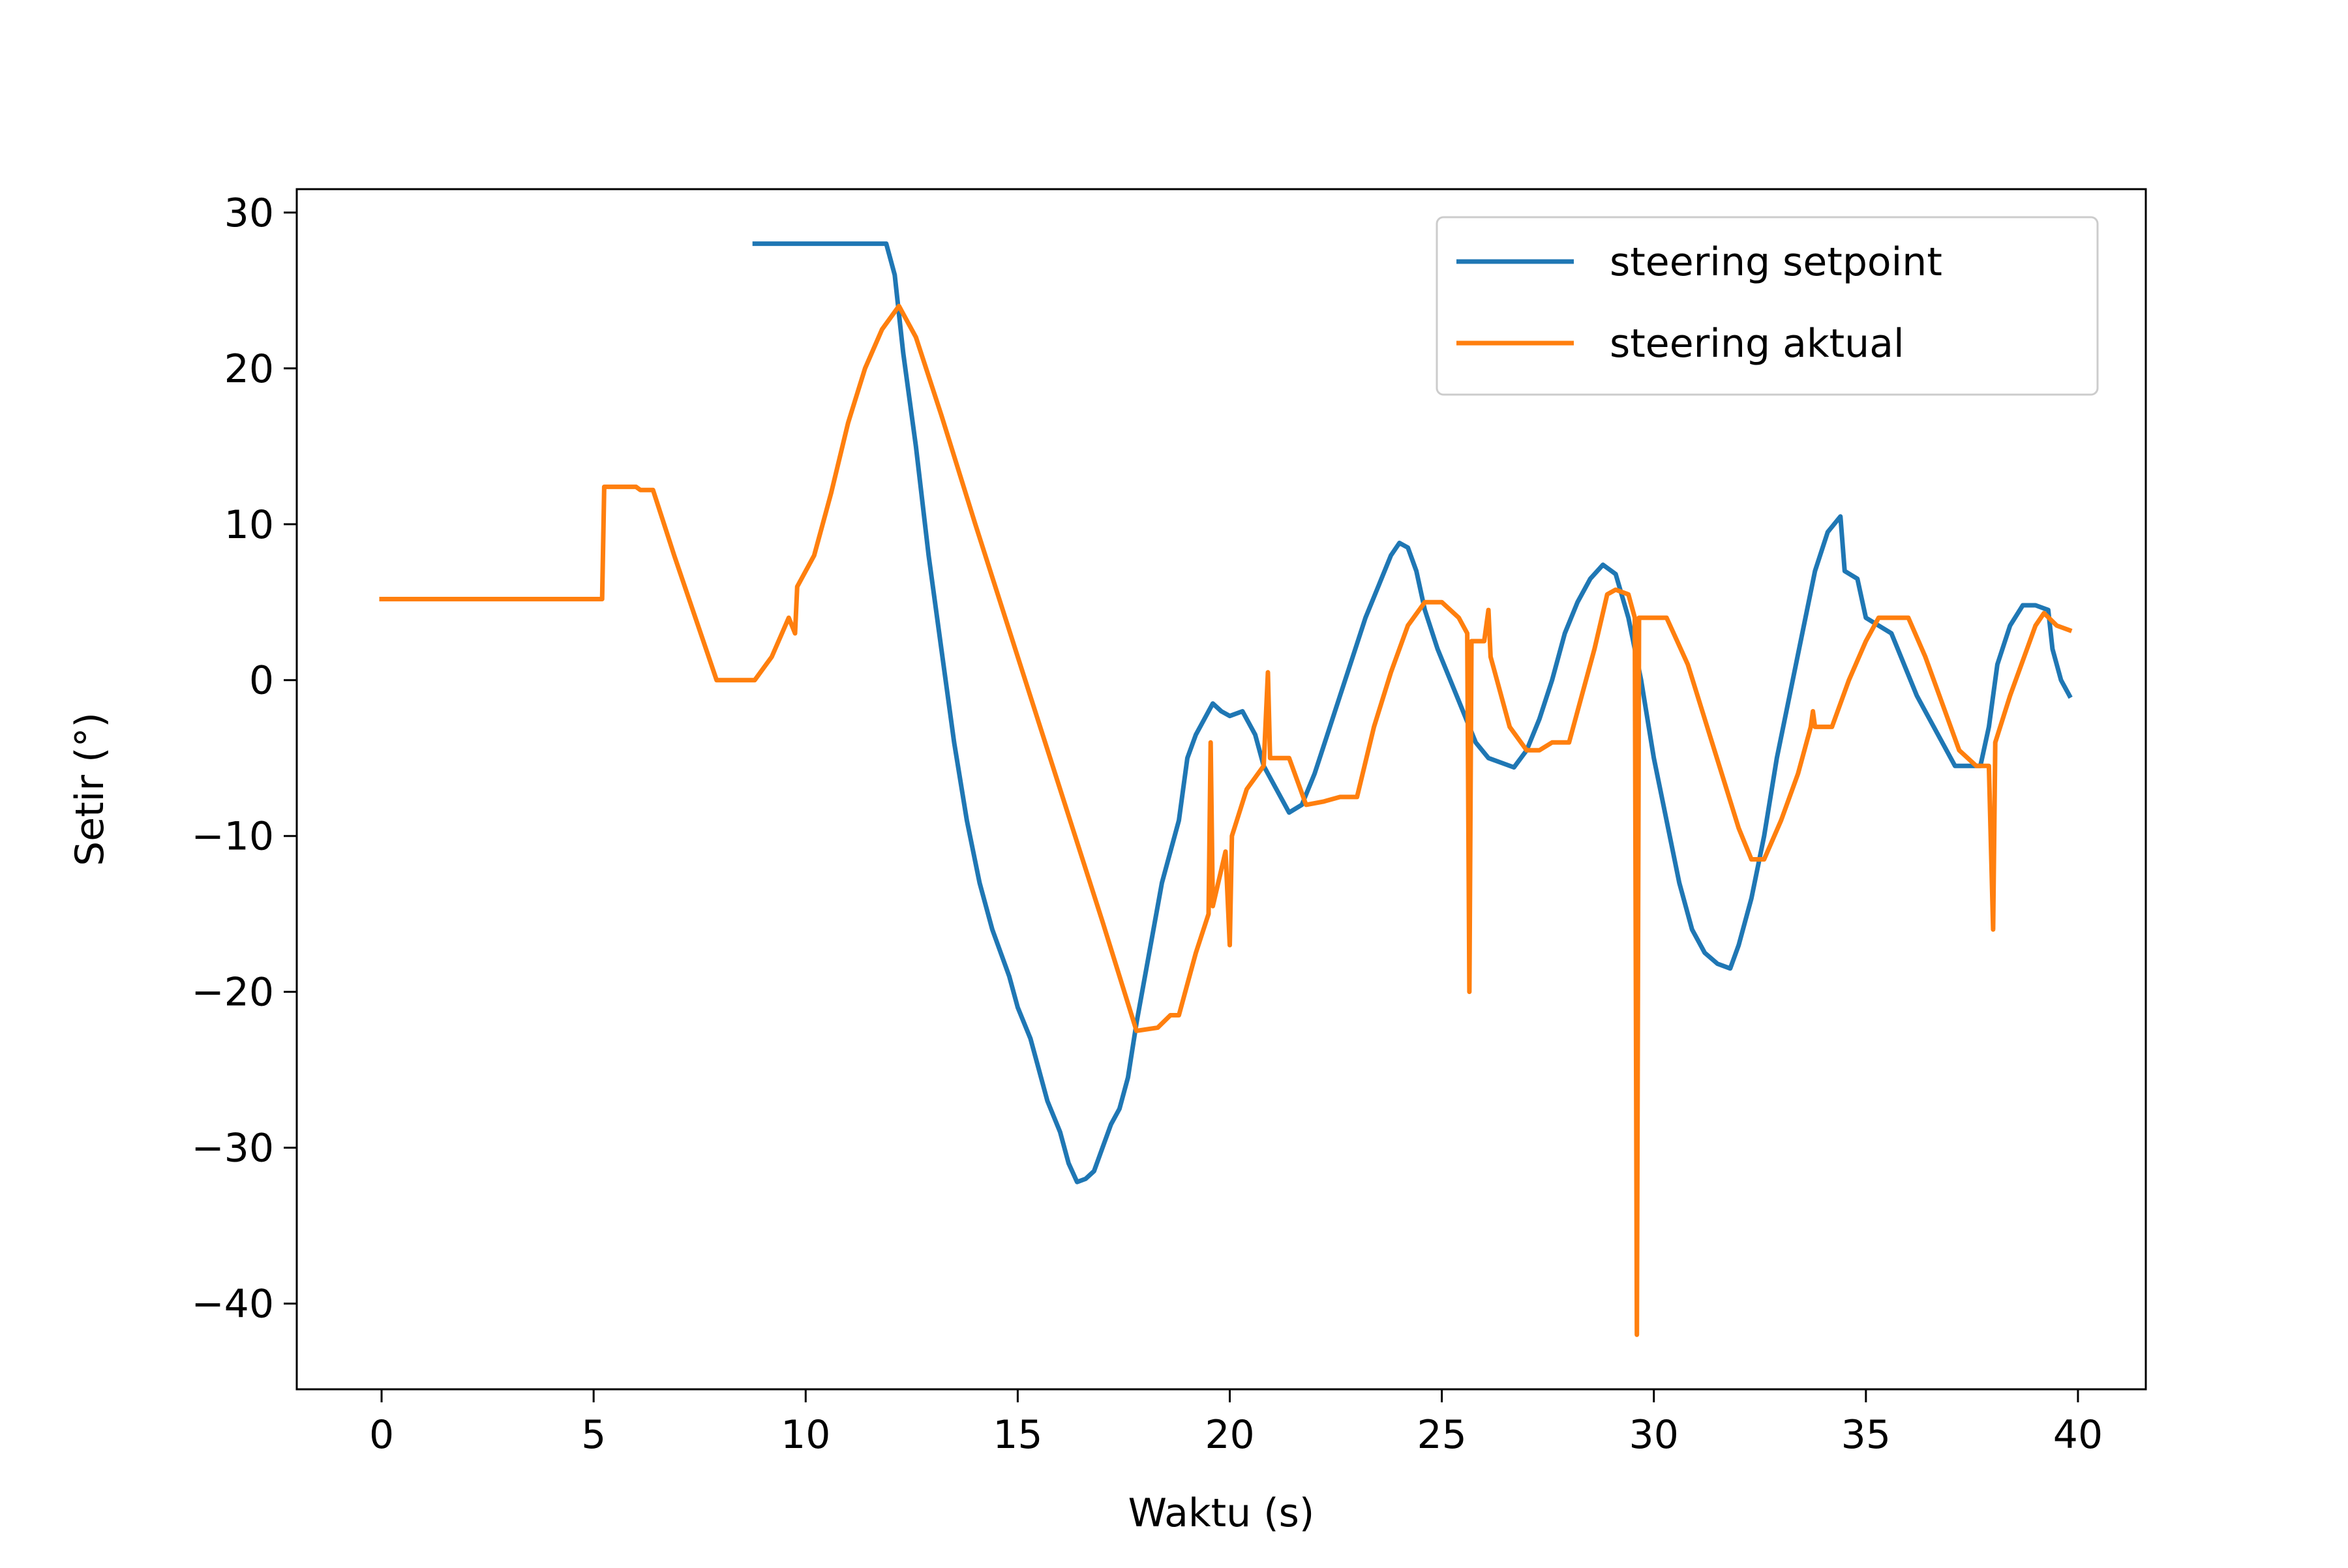 The image size is (2348, 1568). I want to click on y-axis: 30 20 10 0 −10 −20 −30 −40, so click(244, 758).